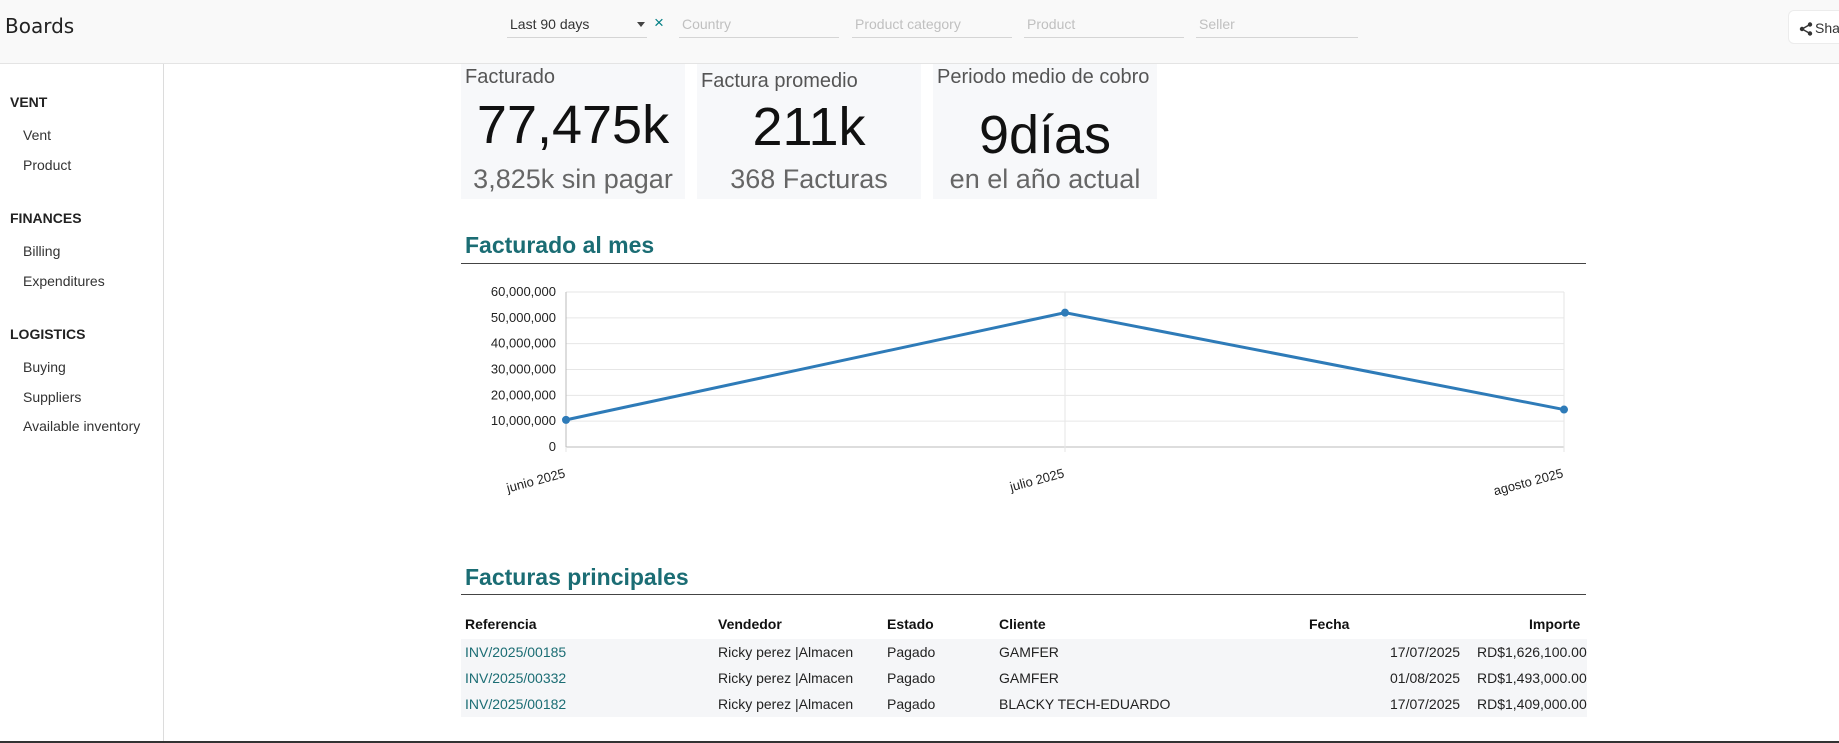  Describe the element at coordinates (750, 624) in the screenshot. I see `column-header-vendedor: Vendedor` at that location.